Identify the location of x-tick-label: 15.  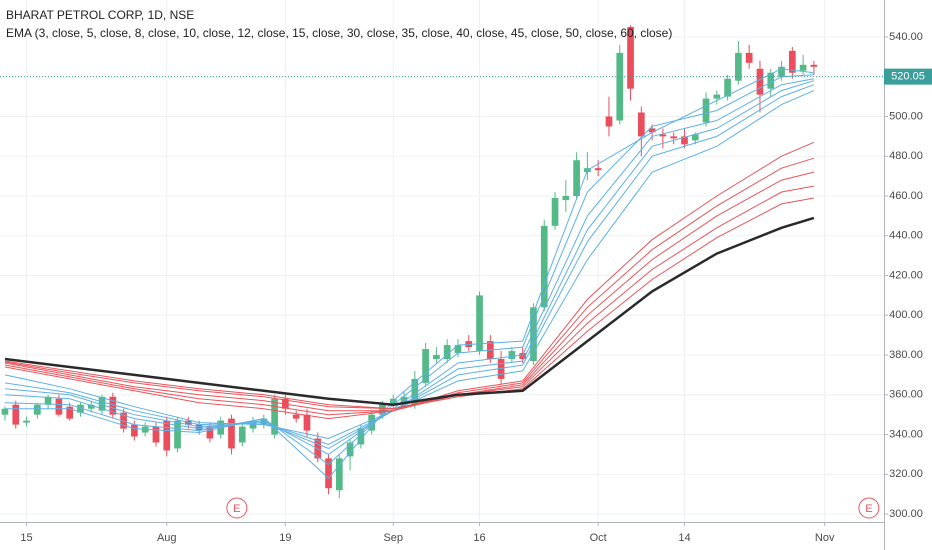
(26, 538).